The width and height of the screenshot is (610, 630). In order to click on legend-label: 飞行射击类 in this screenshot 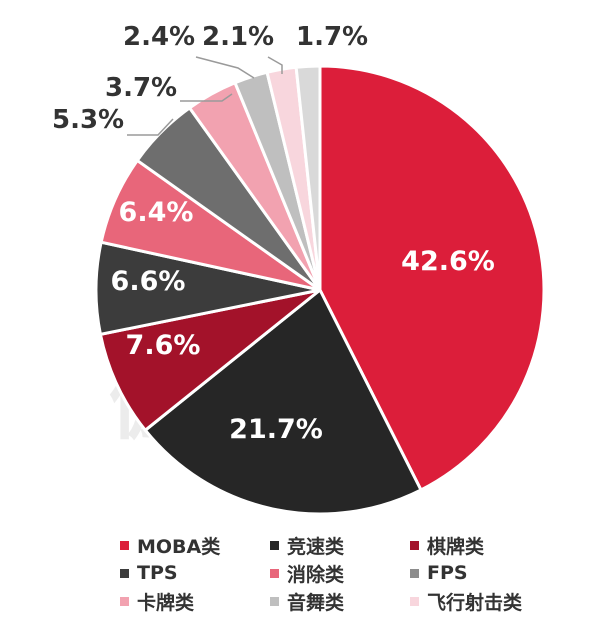, I will do `click(475, 602)`.